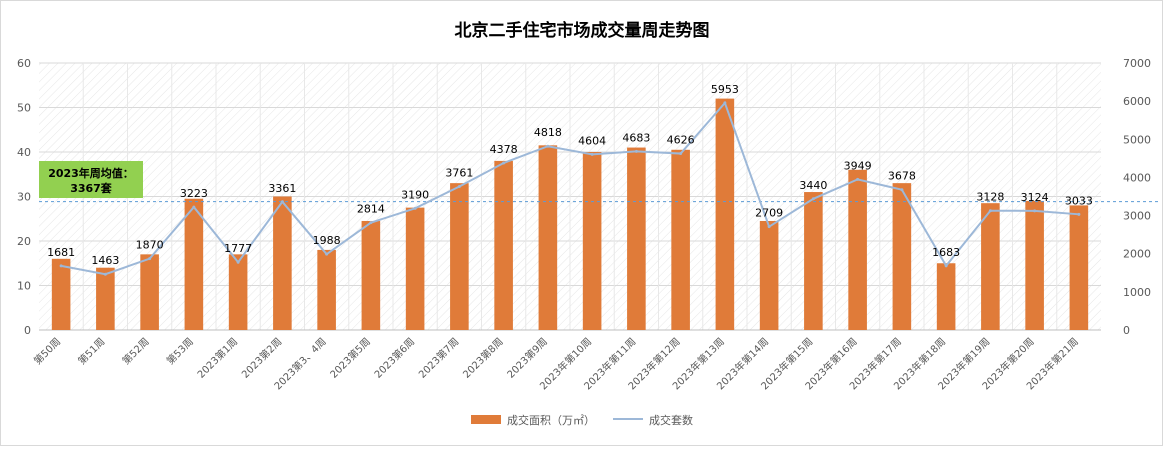 This screenshot has height=449, width=1163. Describe the element at coordinates (150, 245) in the screenshot. I see `data-label: 1870` at that location.